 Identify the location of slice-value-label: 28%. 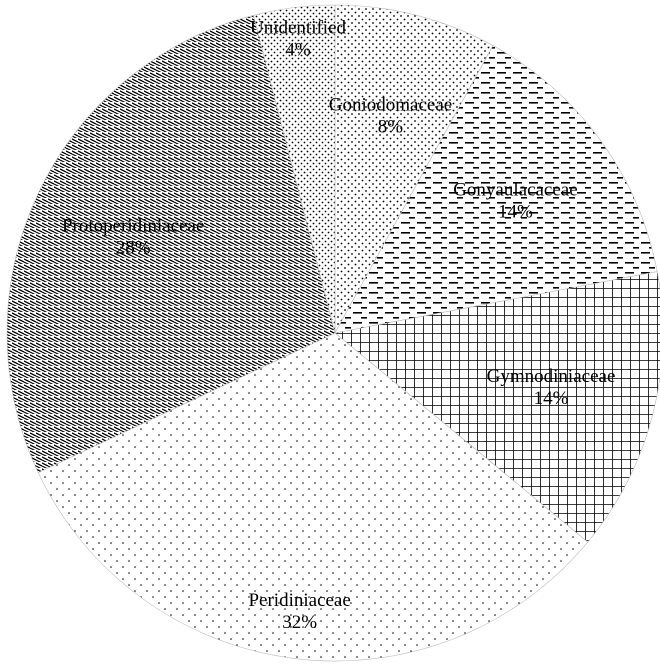
(133, 247).